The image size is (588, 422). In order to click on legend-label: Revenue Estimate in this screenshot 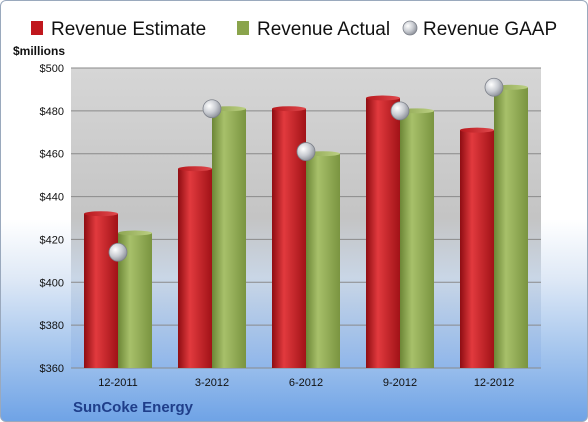, I will do `click(128, 29)`.